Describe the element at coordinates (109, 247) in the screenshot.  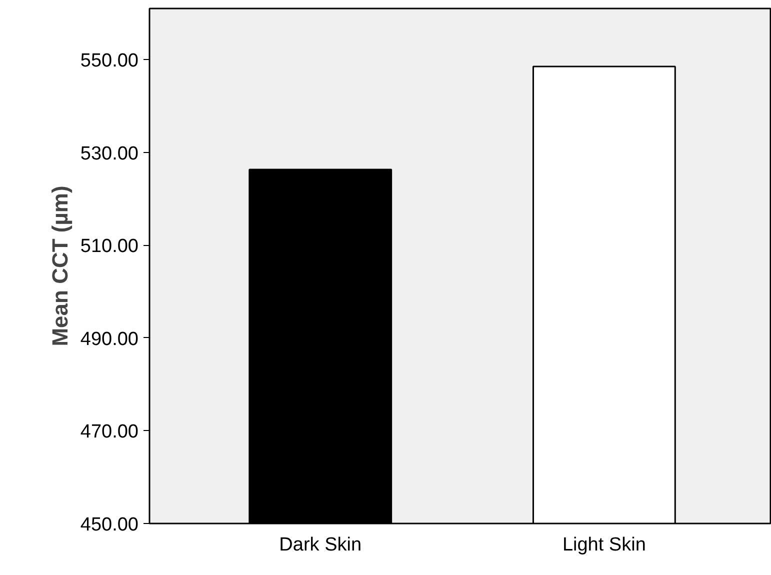
I see `y-tick-label: 510.00` at that location.